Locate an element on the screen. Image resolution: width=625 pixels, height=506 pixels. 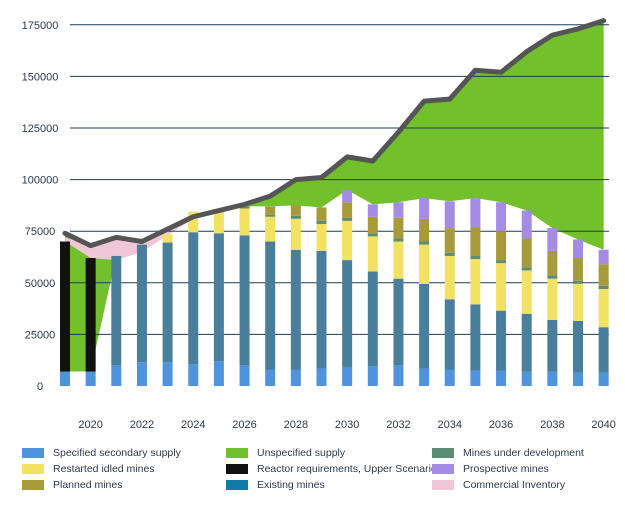
legend-label: Prospective mines is located at coordinates (506, 469).